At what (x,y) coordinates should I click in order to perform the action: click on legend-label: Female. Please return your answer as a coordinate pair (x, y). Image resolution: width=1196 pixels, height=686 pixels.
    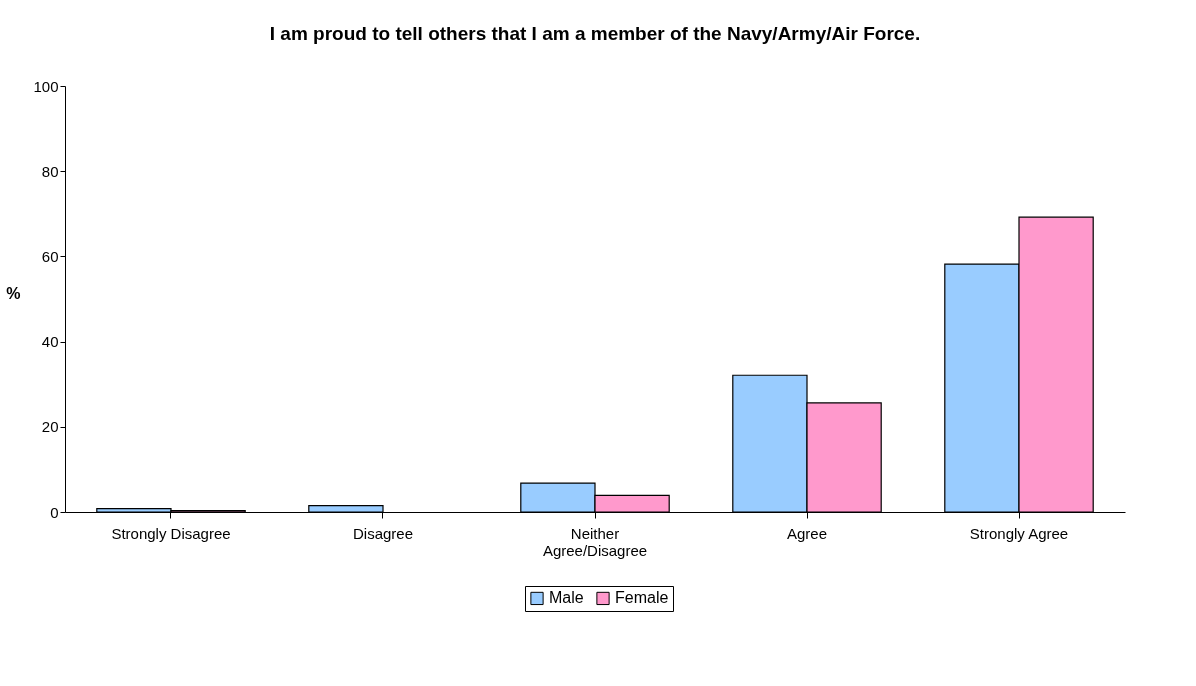
    Looking at the image, I should click on (642, 598).